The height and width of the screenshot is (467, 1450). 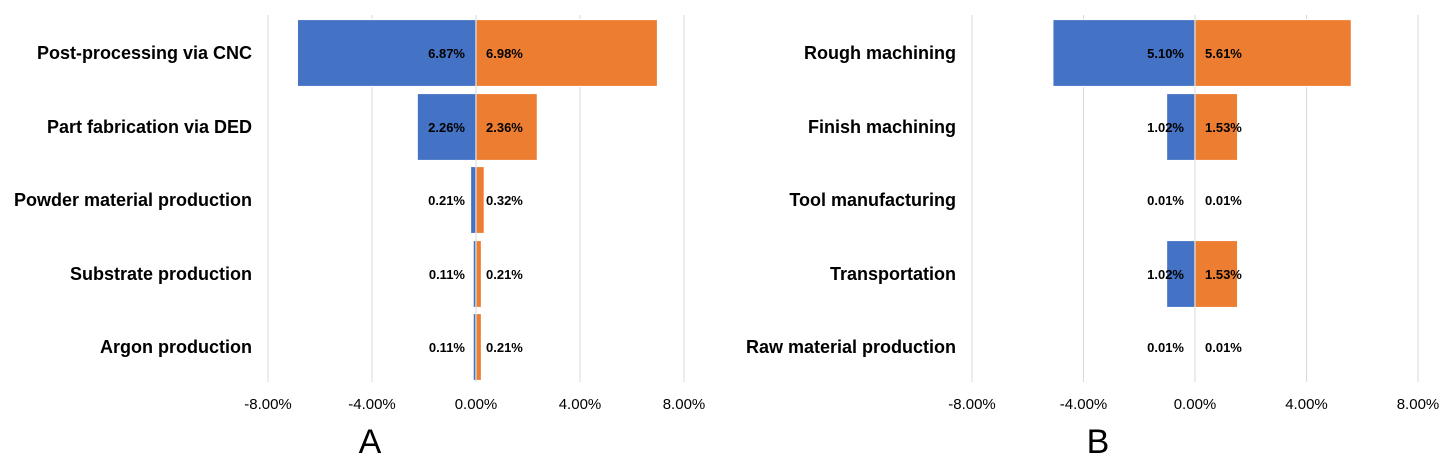 I want to click on data-label-negative: 6.87%, so click(x=446, y=53).